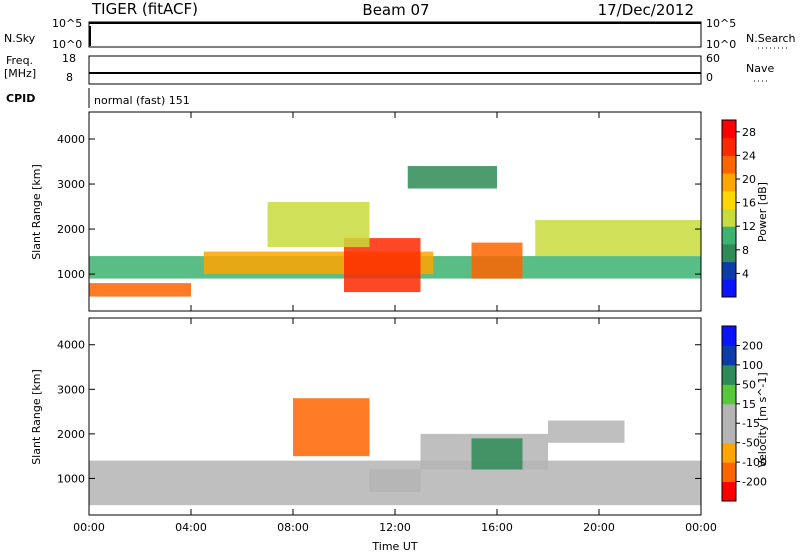 Image resolution: width=800 pixels, height=554 pixels. Describe the element at coordinates (20, 38) in the screenshot. I see `nsky-label: N.Sky` at that location.